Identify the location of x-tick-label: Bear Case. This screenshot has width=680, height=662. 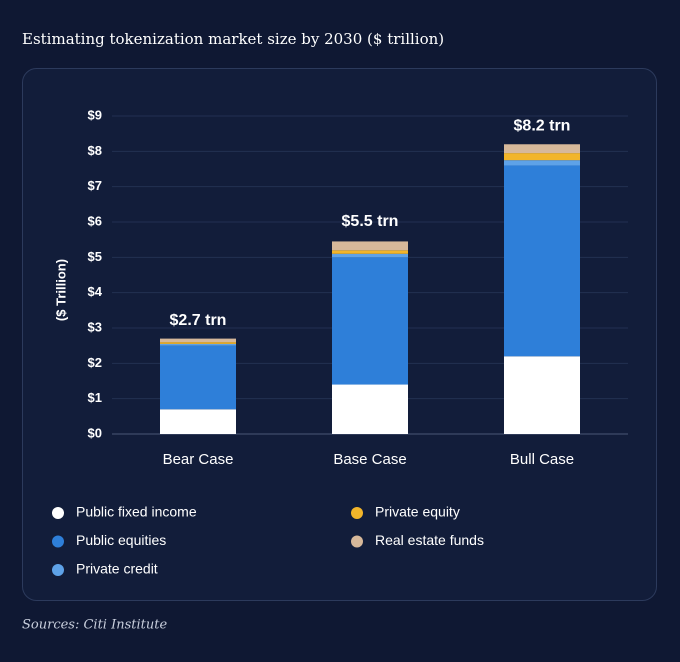
(198, 459).